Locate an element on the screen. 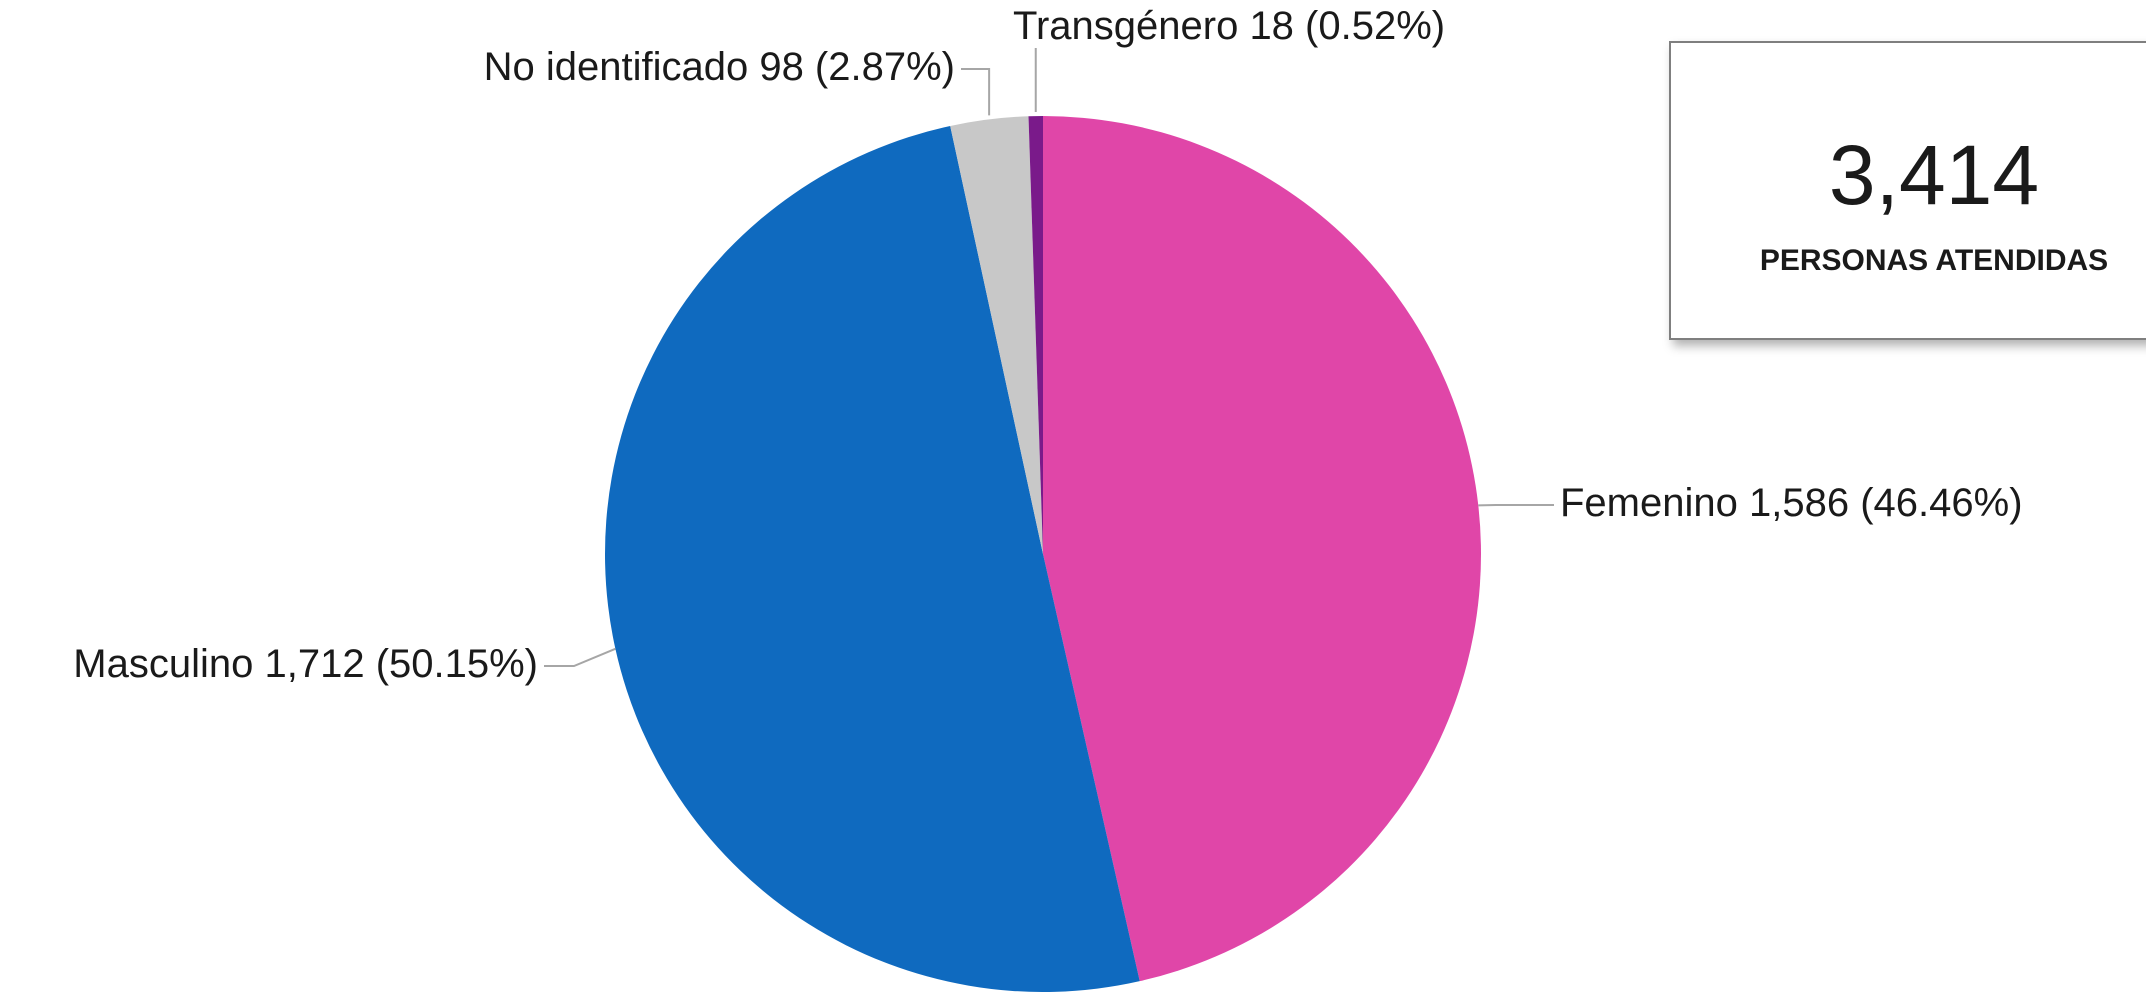 Image resolution: width=2146 pixels, height=992 pixels. slice-label: Transgénero 18 (0.52%) is located at coordinates (1229, 26).